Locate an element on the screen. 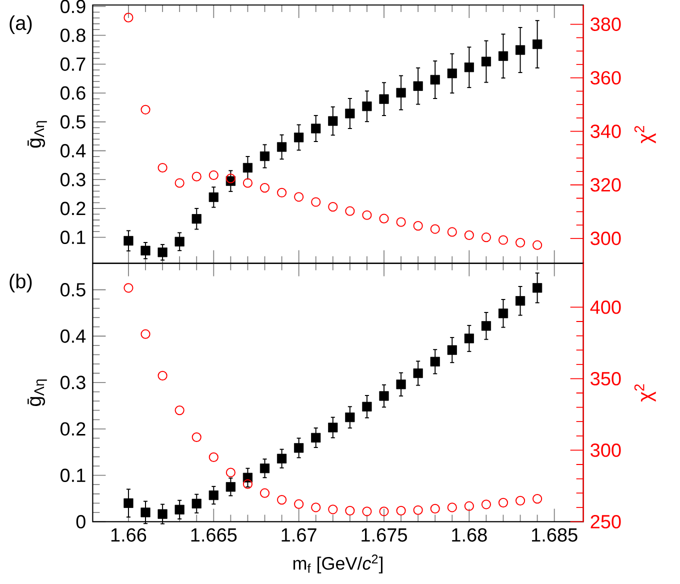  x-tick-label: 1.67 is located at coordinates (299, 535).